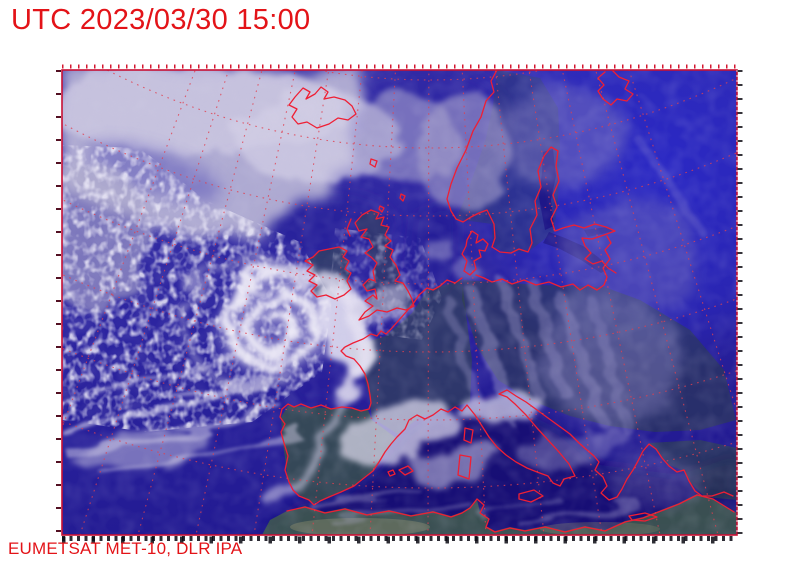 Image resolution: width=800 pixels, height=565 pixels. Describe the element at coordinates (161, 20) in the screenshot. I see `timestamp-title: UTC 2023/03/30 15:00` at that location.